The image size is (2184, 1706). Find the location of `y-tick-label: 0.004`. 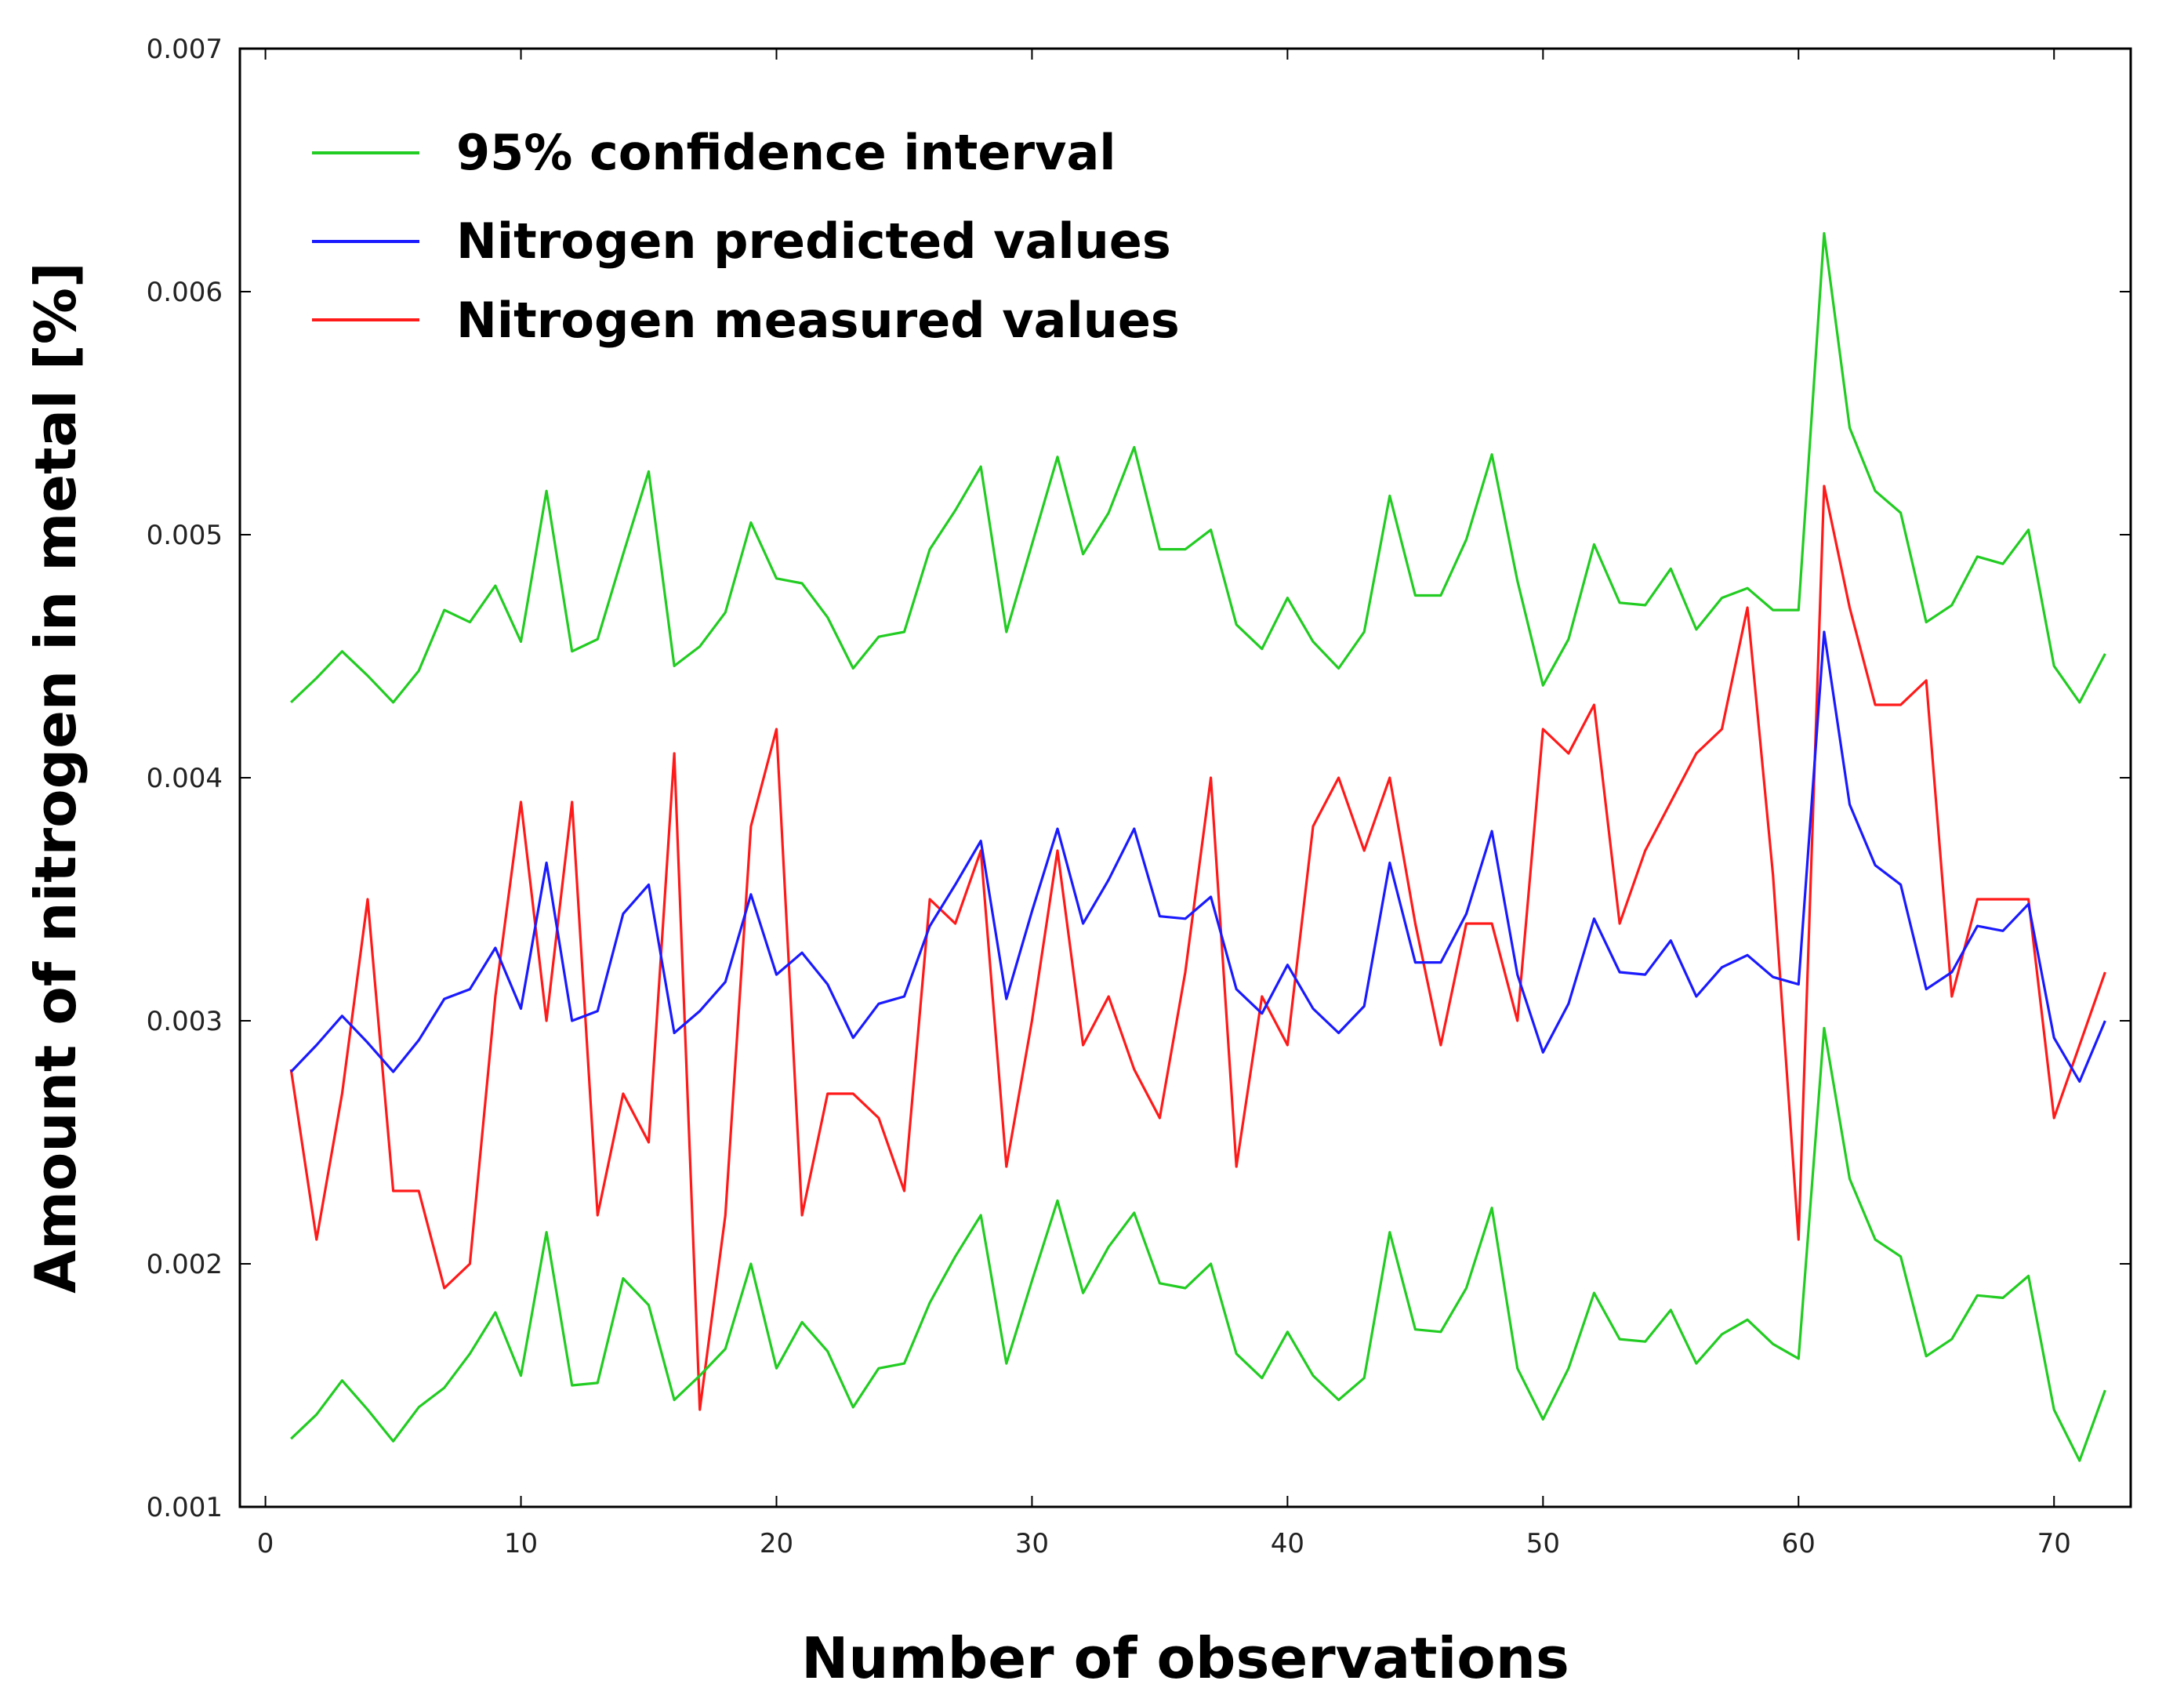

y-tick-label: 0.004 is located at coordinates (185, 778).